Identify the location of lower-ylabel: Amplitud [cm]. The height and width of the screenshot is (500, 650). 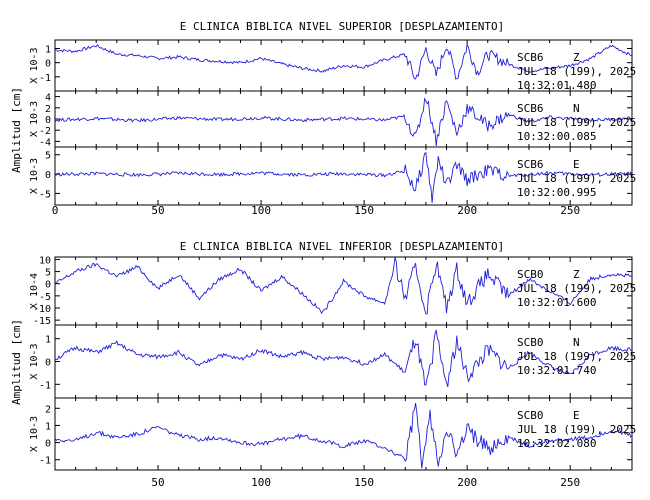
(16, 362).